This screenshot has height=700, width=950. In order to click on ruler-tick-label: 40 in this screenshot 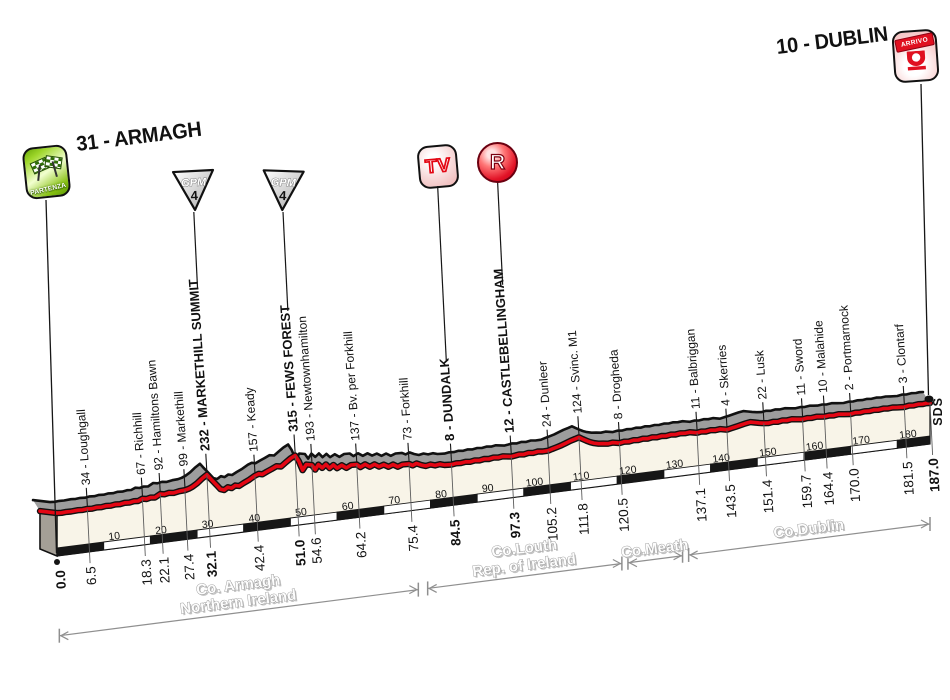, I will do `click(254, 518)`.